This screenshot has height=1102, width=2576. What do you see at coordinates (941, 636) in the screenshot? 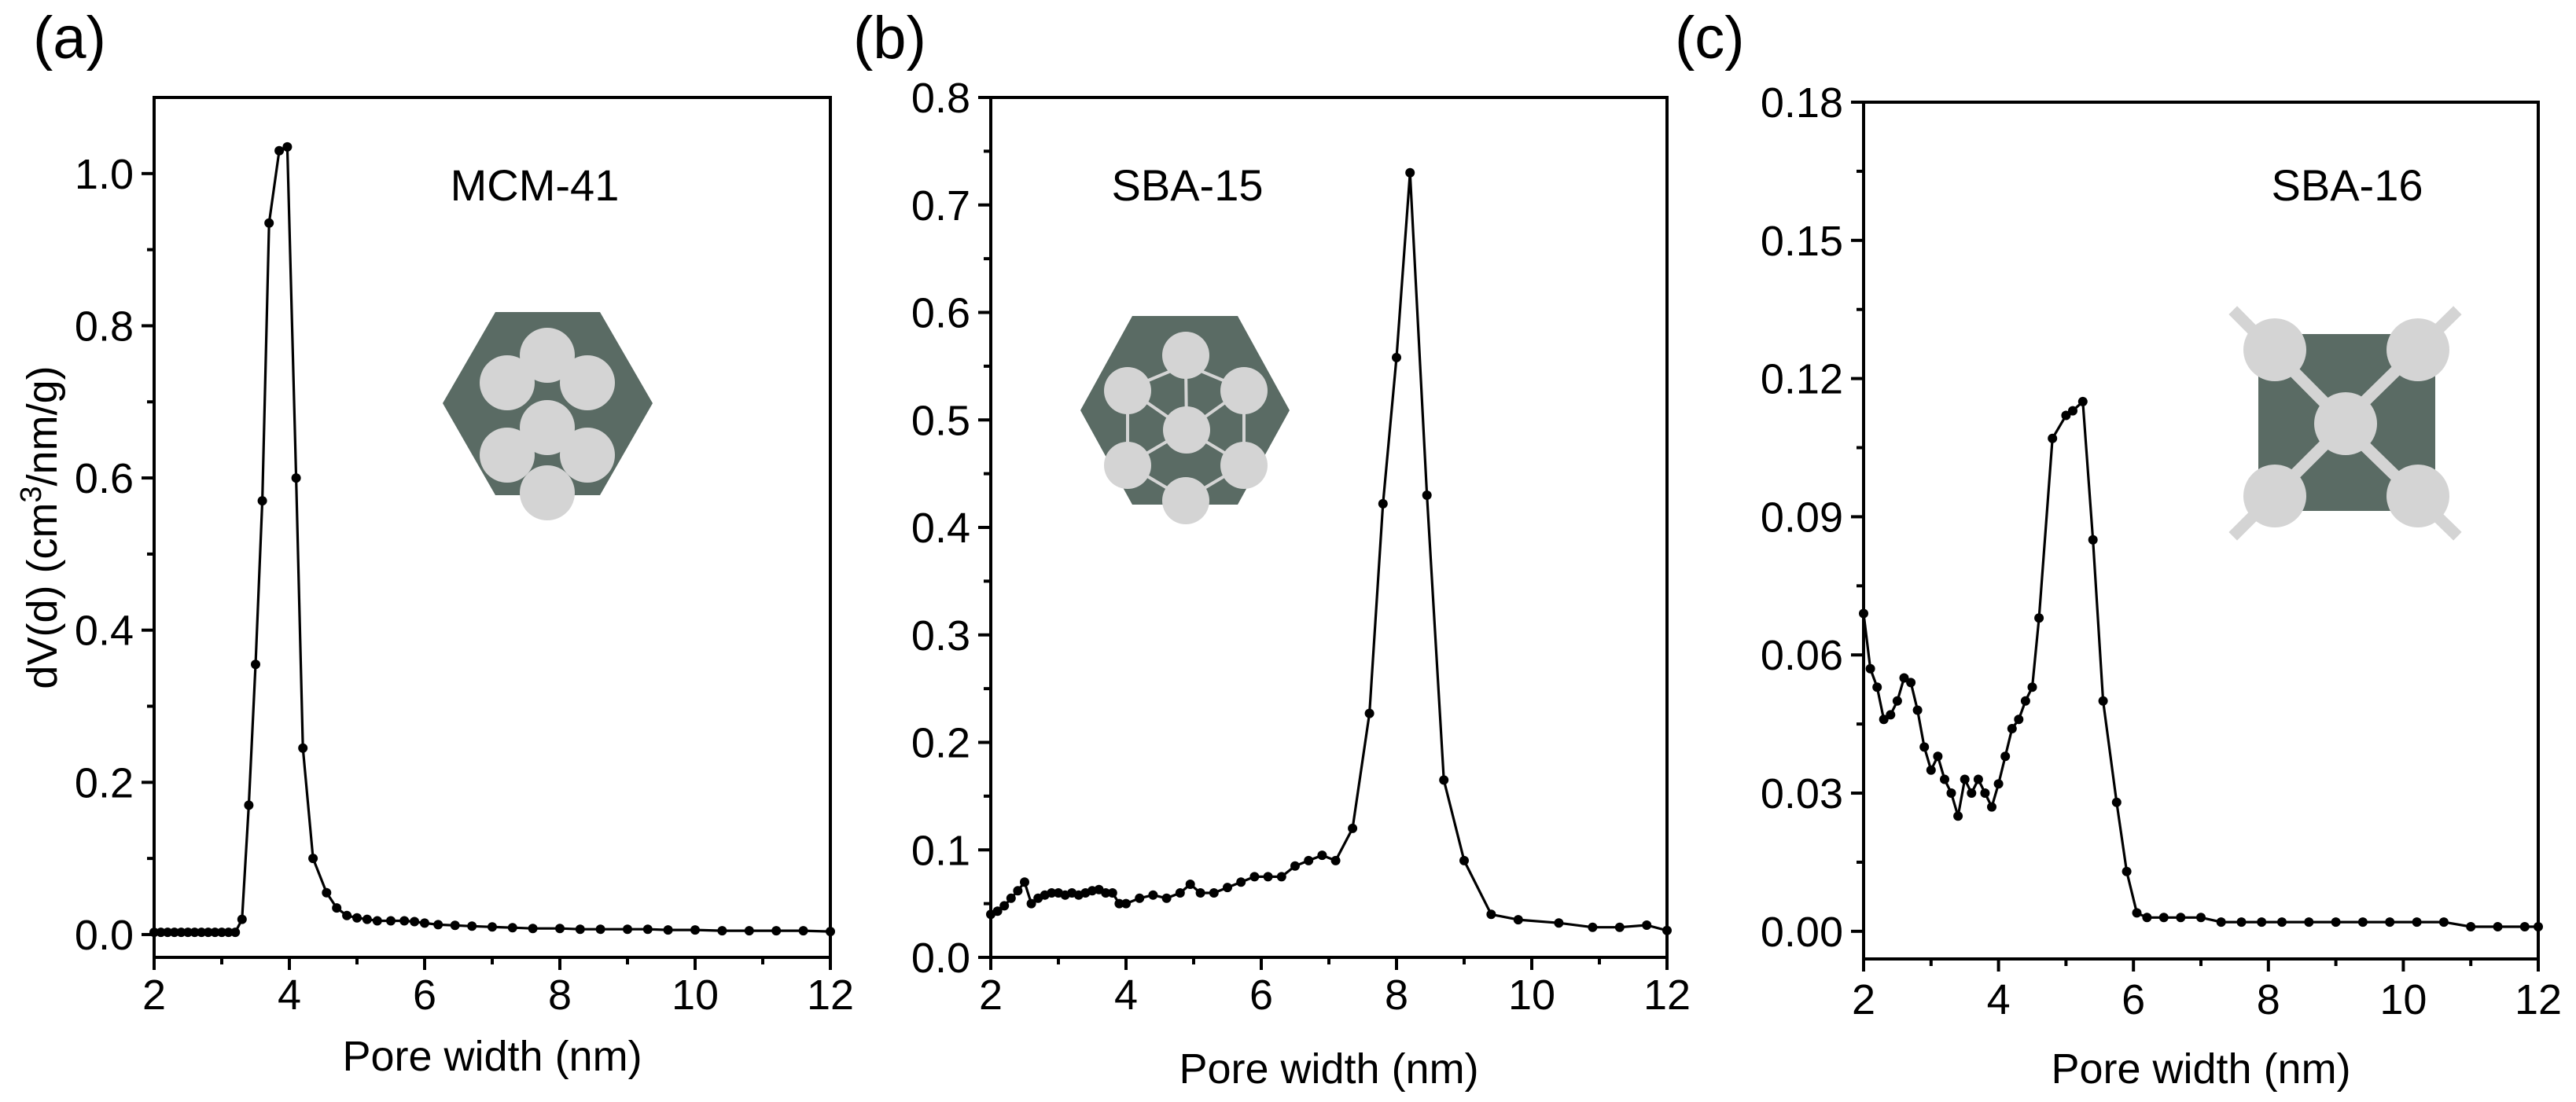
I see `y-tick-label: 0.3` at bounding box center [941, 636].